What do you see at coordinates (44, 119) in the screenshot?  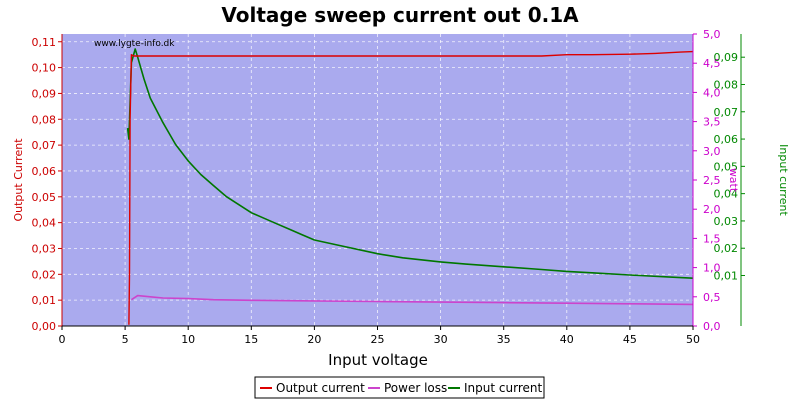 I see `left-tick-label: 0,08` at bounding box center [44, 119].